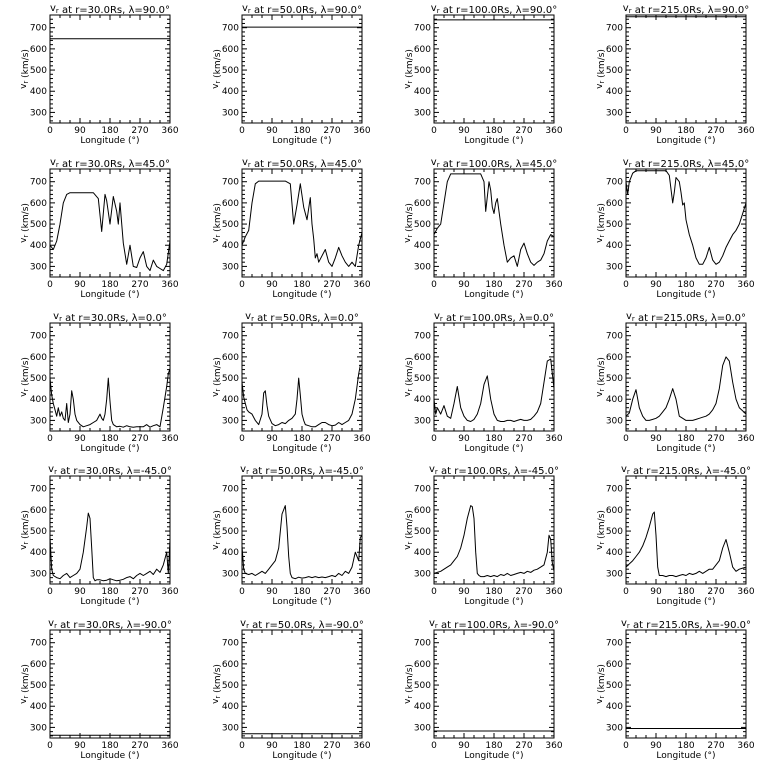 This screenshot has width=768, height=768. I want to click on panel-title: vr at r=30.0Rs, λ=-90.0°, so click(110, 624).